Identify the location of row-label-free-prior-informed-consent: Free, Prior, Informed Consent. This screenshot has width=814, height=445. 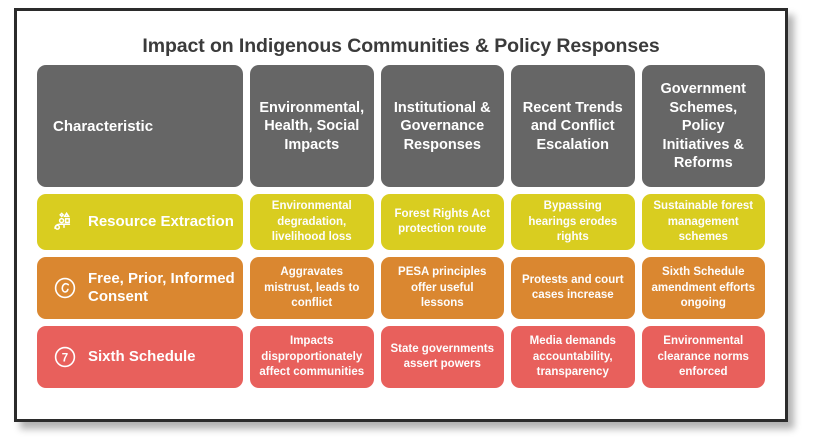
(140, 288).